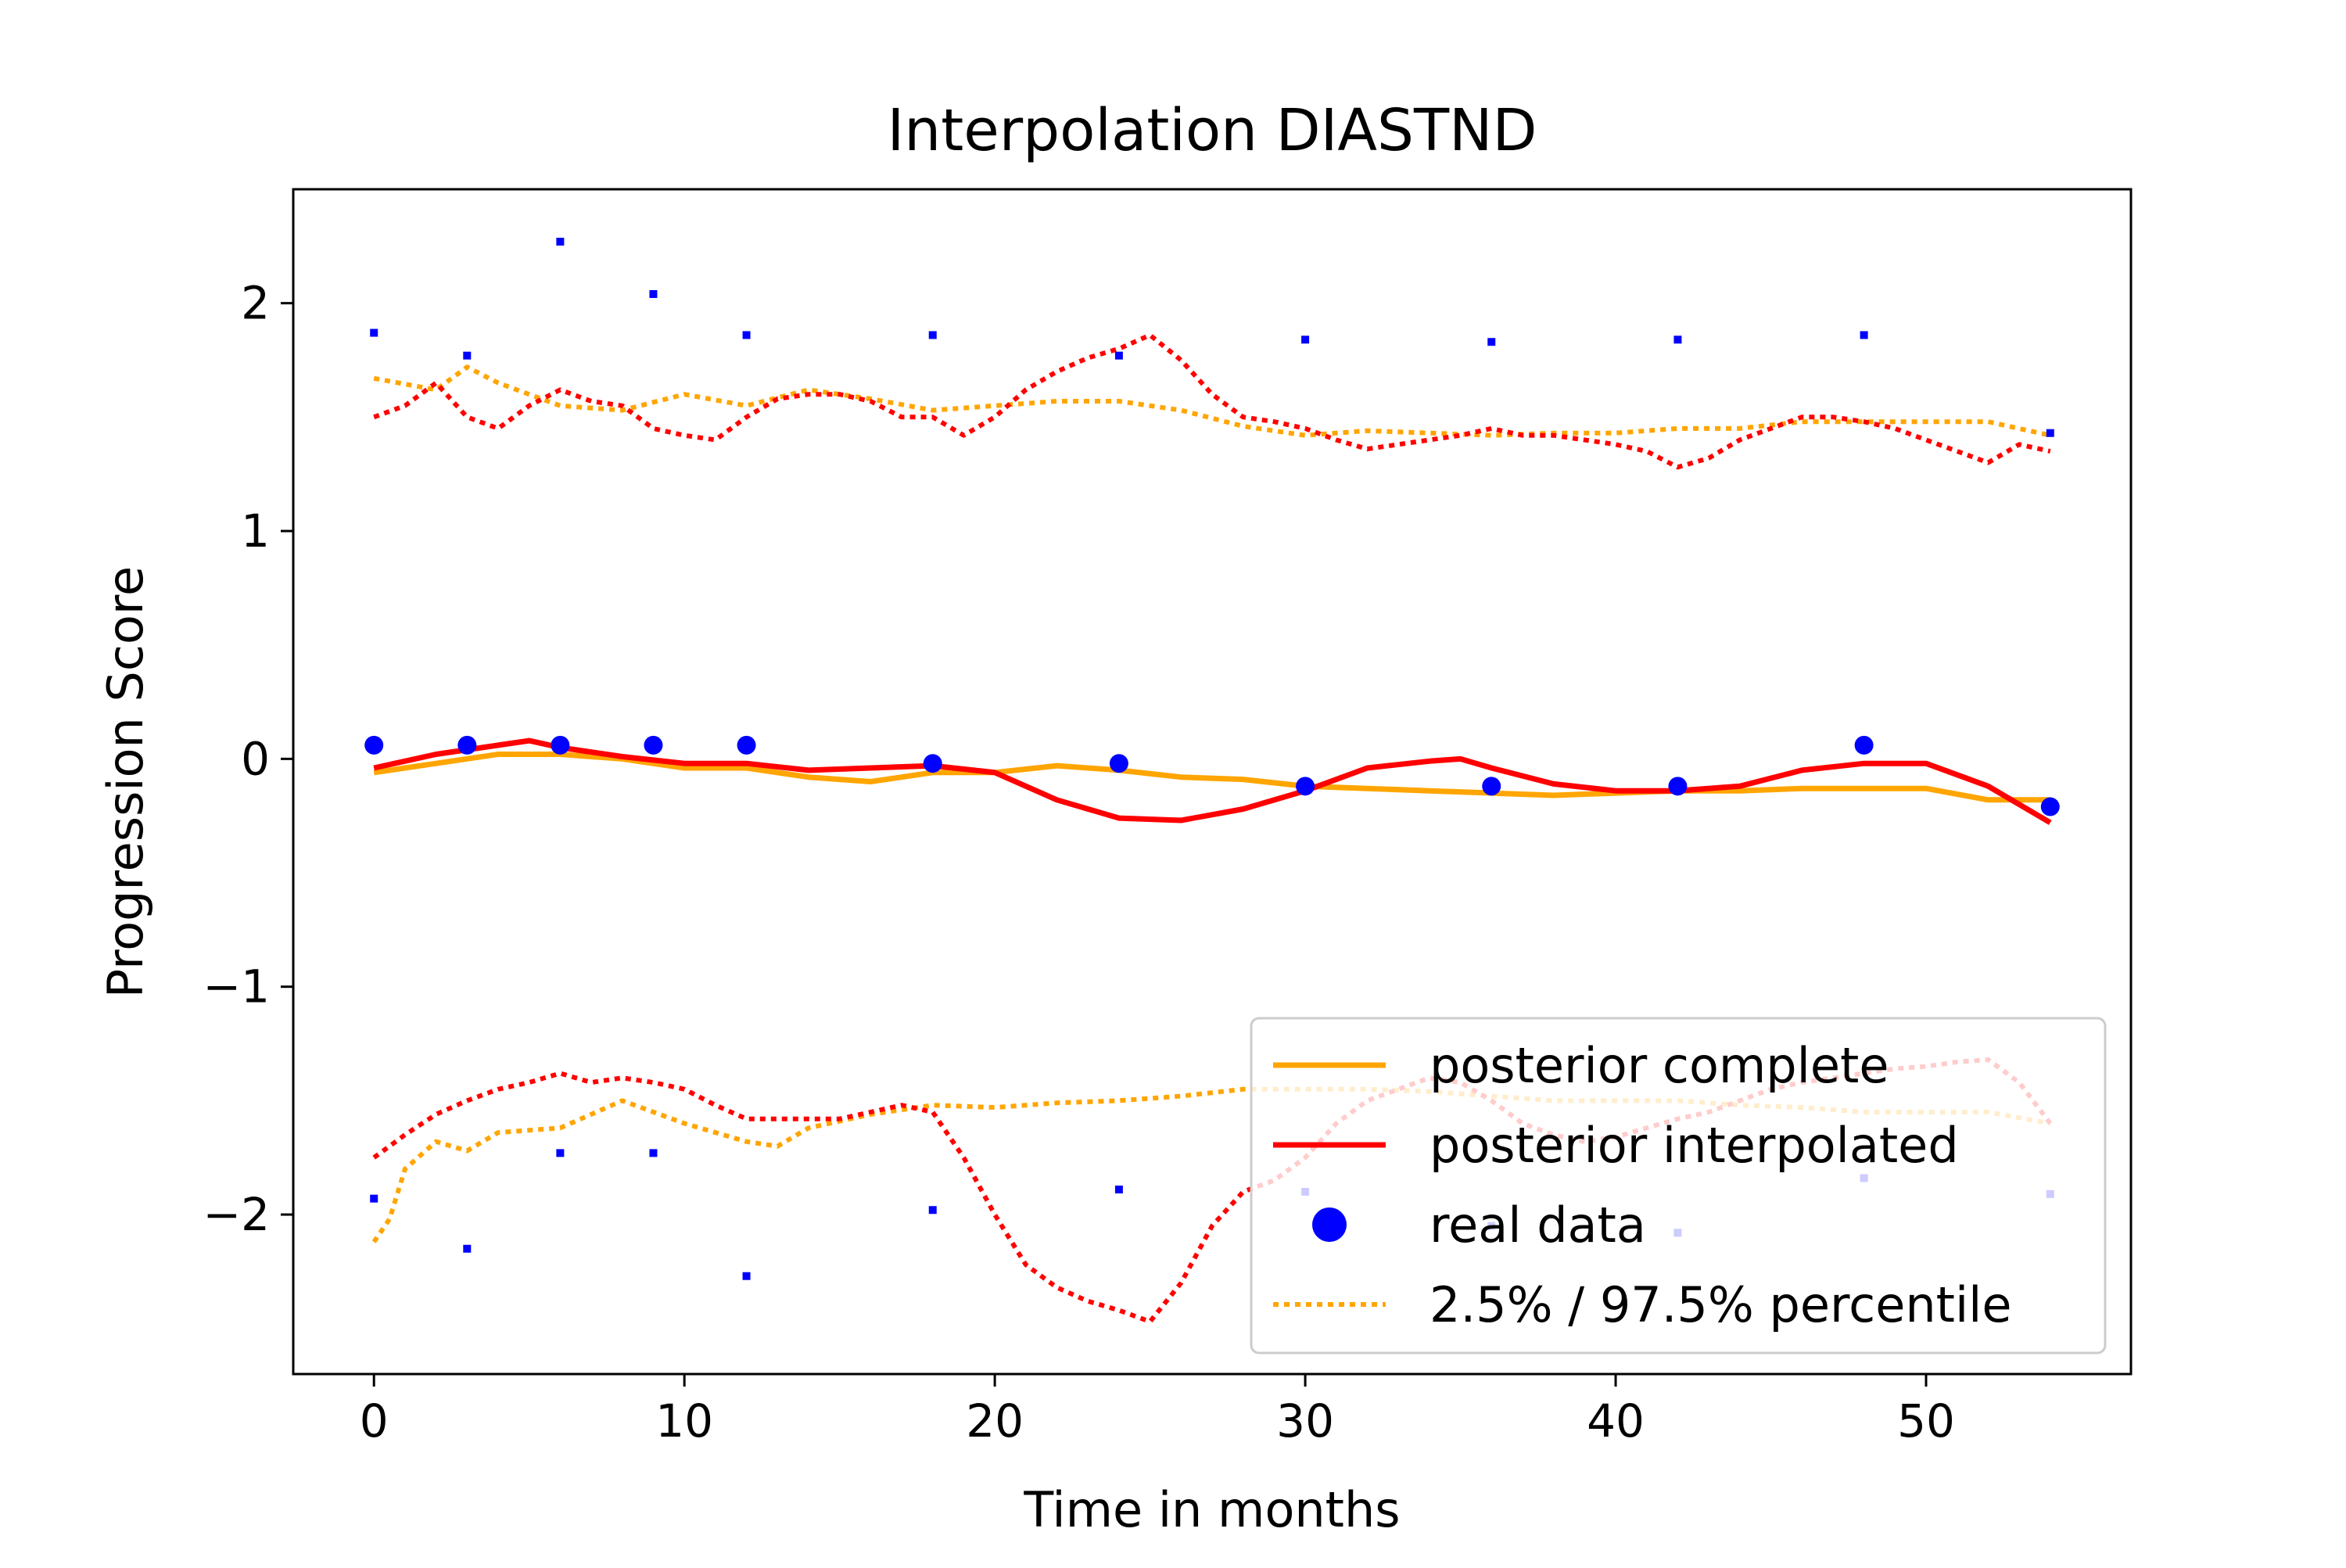 Image resolution: width=2346 pixels, height=1568 pixels. I want to click on y-tick-label: 0, so click(256, 758).